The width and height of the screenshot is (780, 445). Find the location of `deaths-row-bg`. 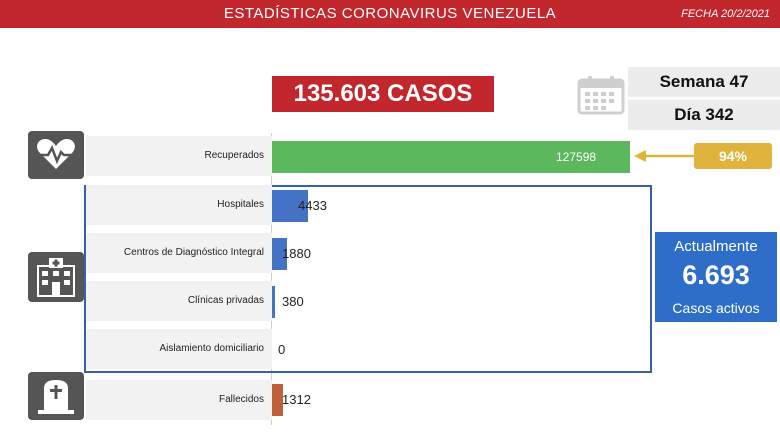

deaths-row-bg is located at coordinates (179, 400).